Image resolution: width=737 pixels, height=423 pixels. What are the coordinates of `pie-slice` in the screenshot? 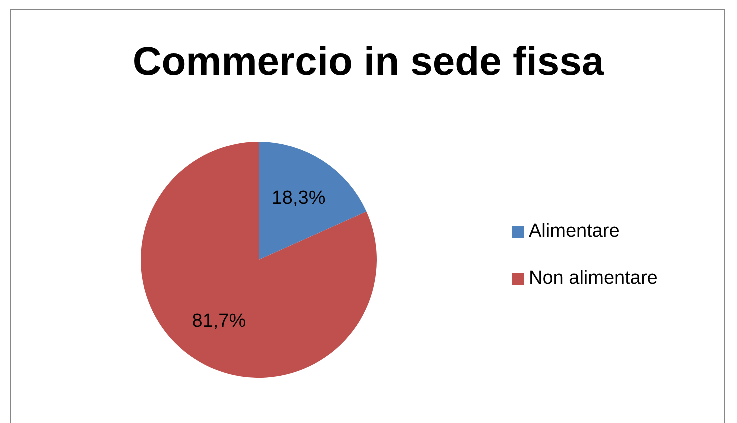 It's located at (313, 201).